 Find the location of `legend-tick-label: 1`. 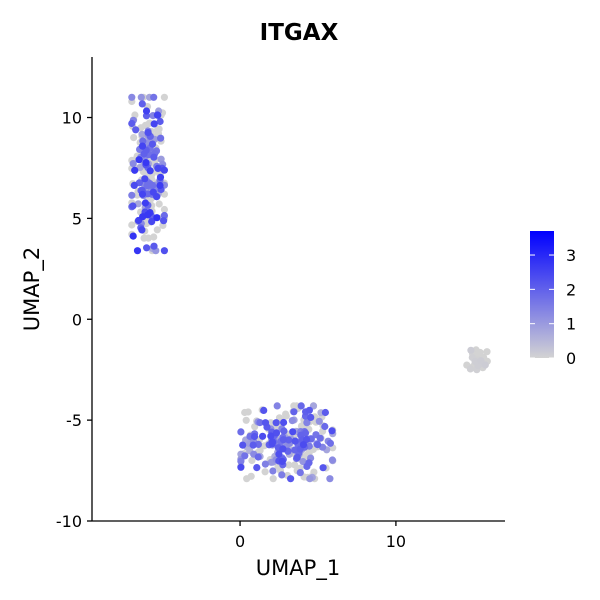

legend-tick-label: 1 is located at coordinates (571, 324).